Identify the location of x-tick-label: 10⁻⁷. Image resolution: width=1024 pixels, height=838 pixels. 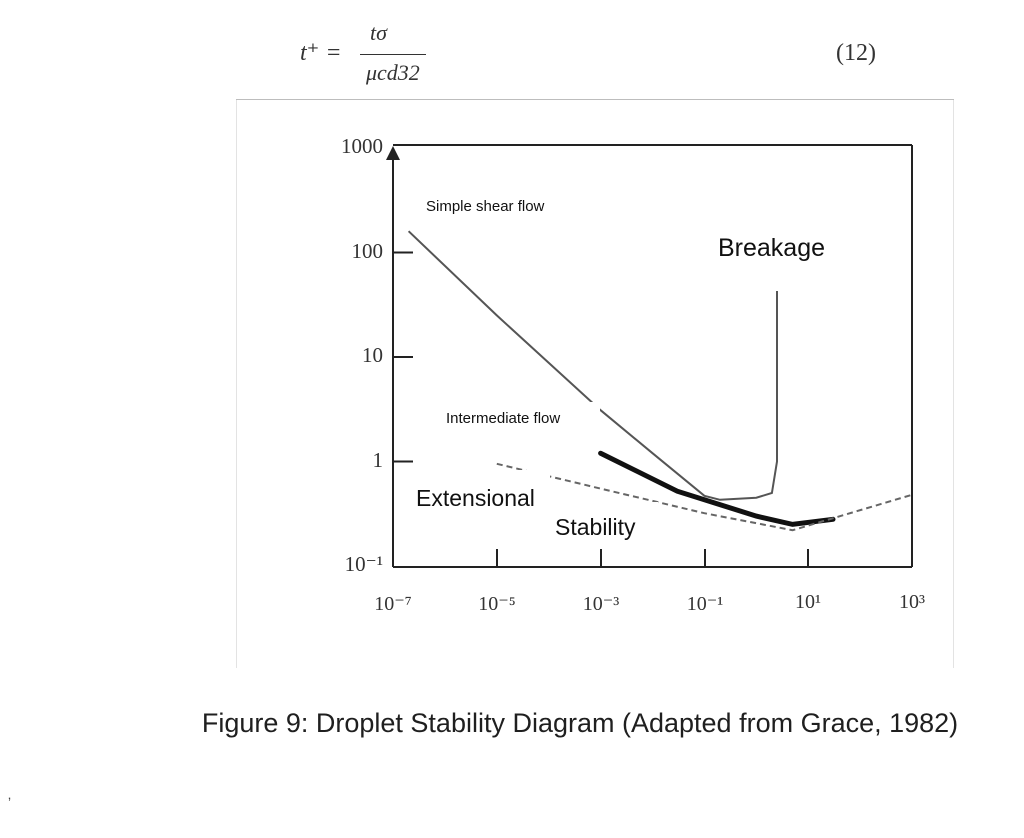
(393, 604).